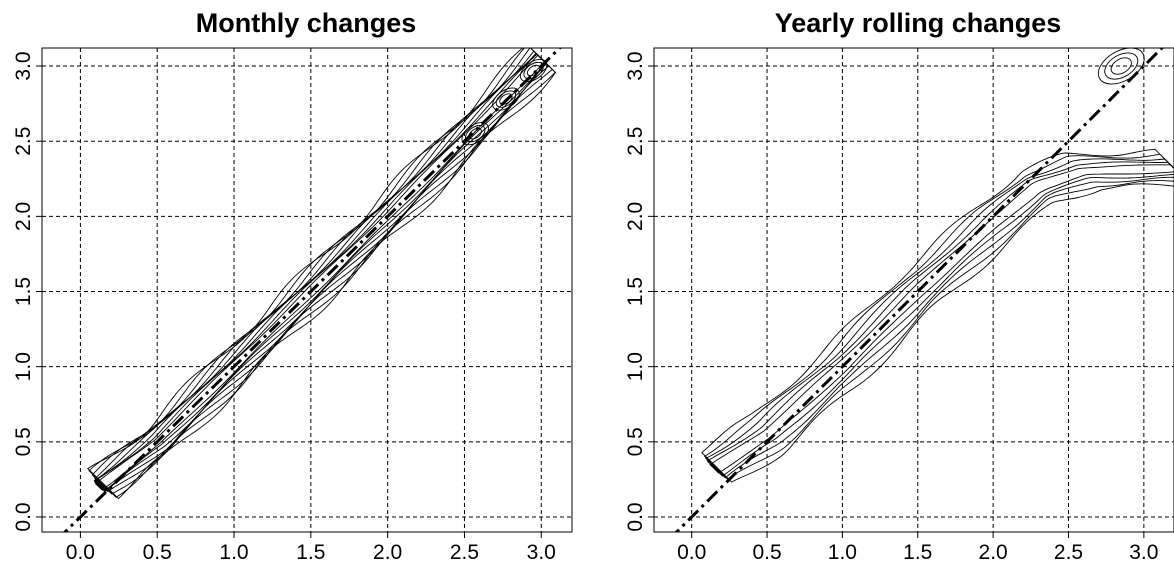 The image size is (1174, 567). I want to click on contour-mode, so click(506, 99).